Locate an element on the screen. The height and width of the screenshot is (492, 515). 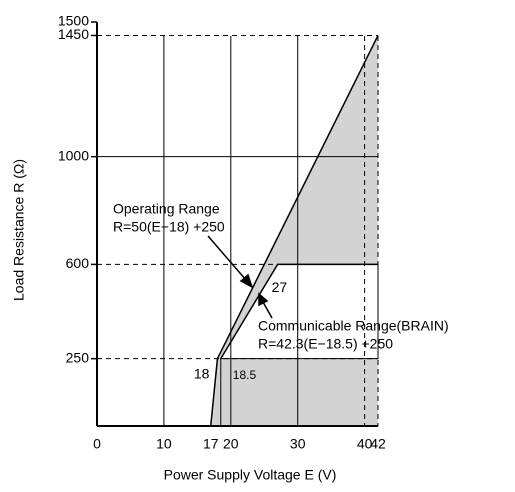
x-tick-label: 0 is located at coordinates (97, 444).